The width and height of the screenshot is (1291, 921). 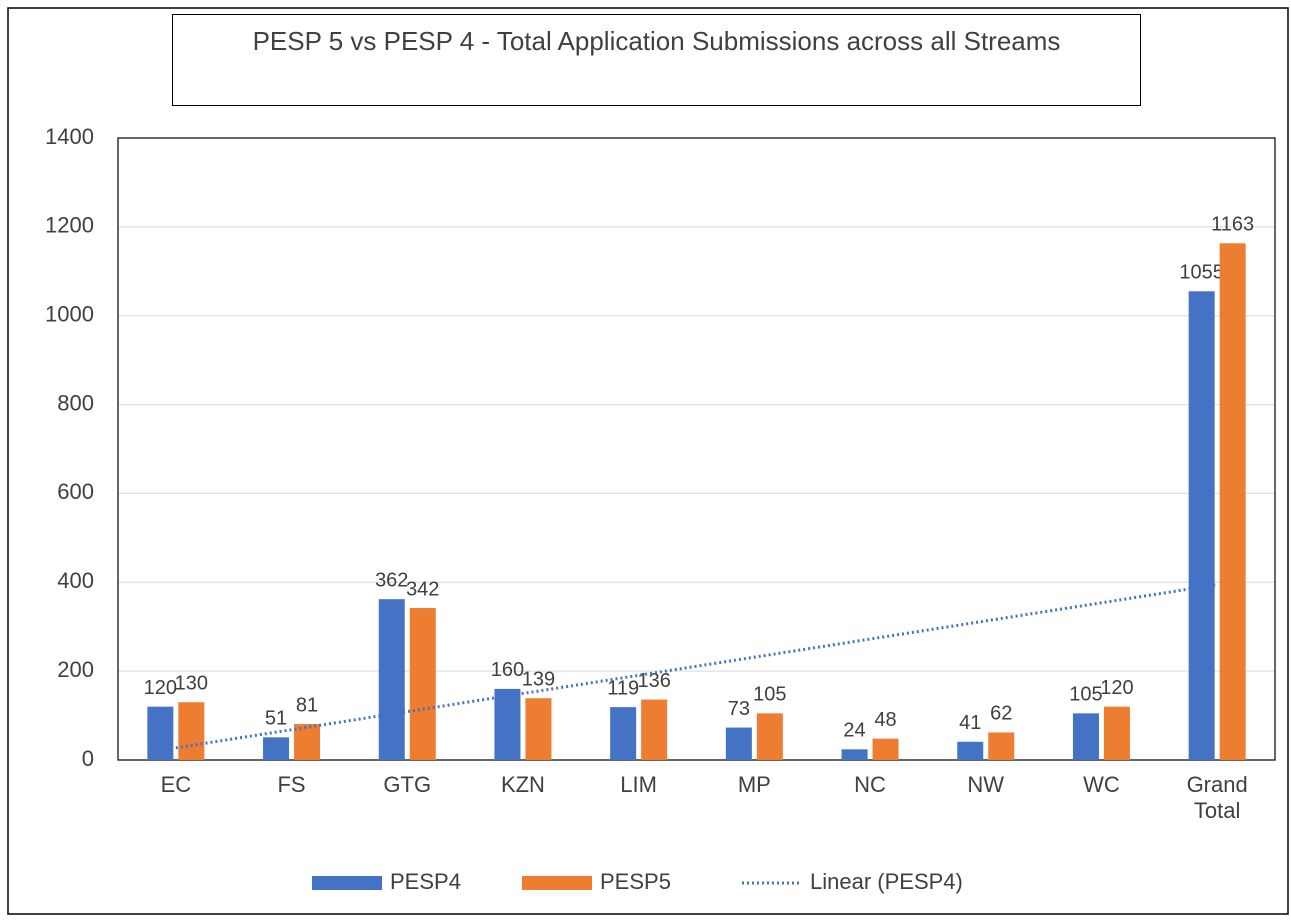 What do you see at coordinates (1101, 784) in the screenshot?
I see `x-tick-label: WC` at bounding box center [1101, 784].